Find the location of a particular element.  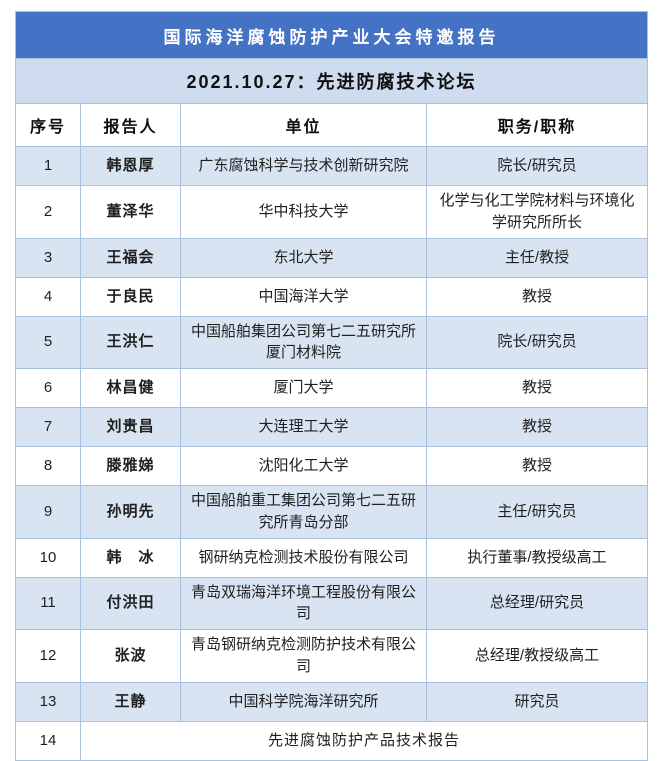

organization-cell: 厦门大学 is located at coordinates (303, 388).